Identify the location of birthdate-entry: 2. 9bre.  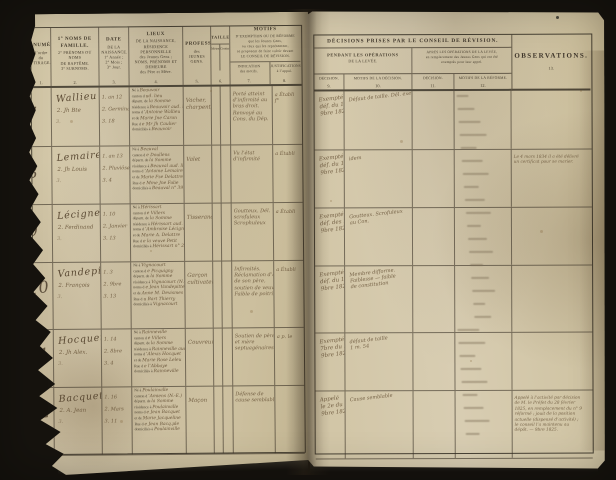
(112, 284).